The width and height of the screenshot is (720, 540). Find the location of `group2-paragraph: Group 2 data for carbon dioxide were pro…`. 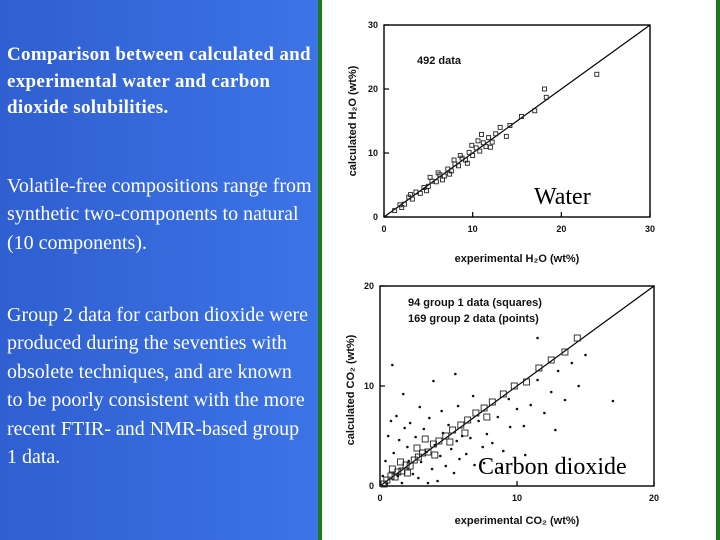

group2-paragraph: Group 2 data for carbon dioxide were pro… is located at coordinates (157, 386).